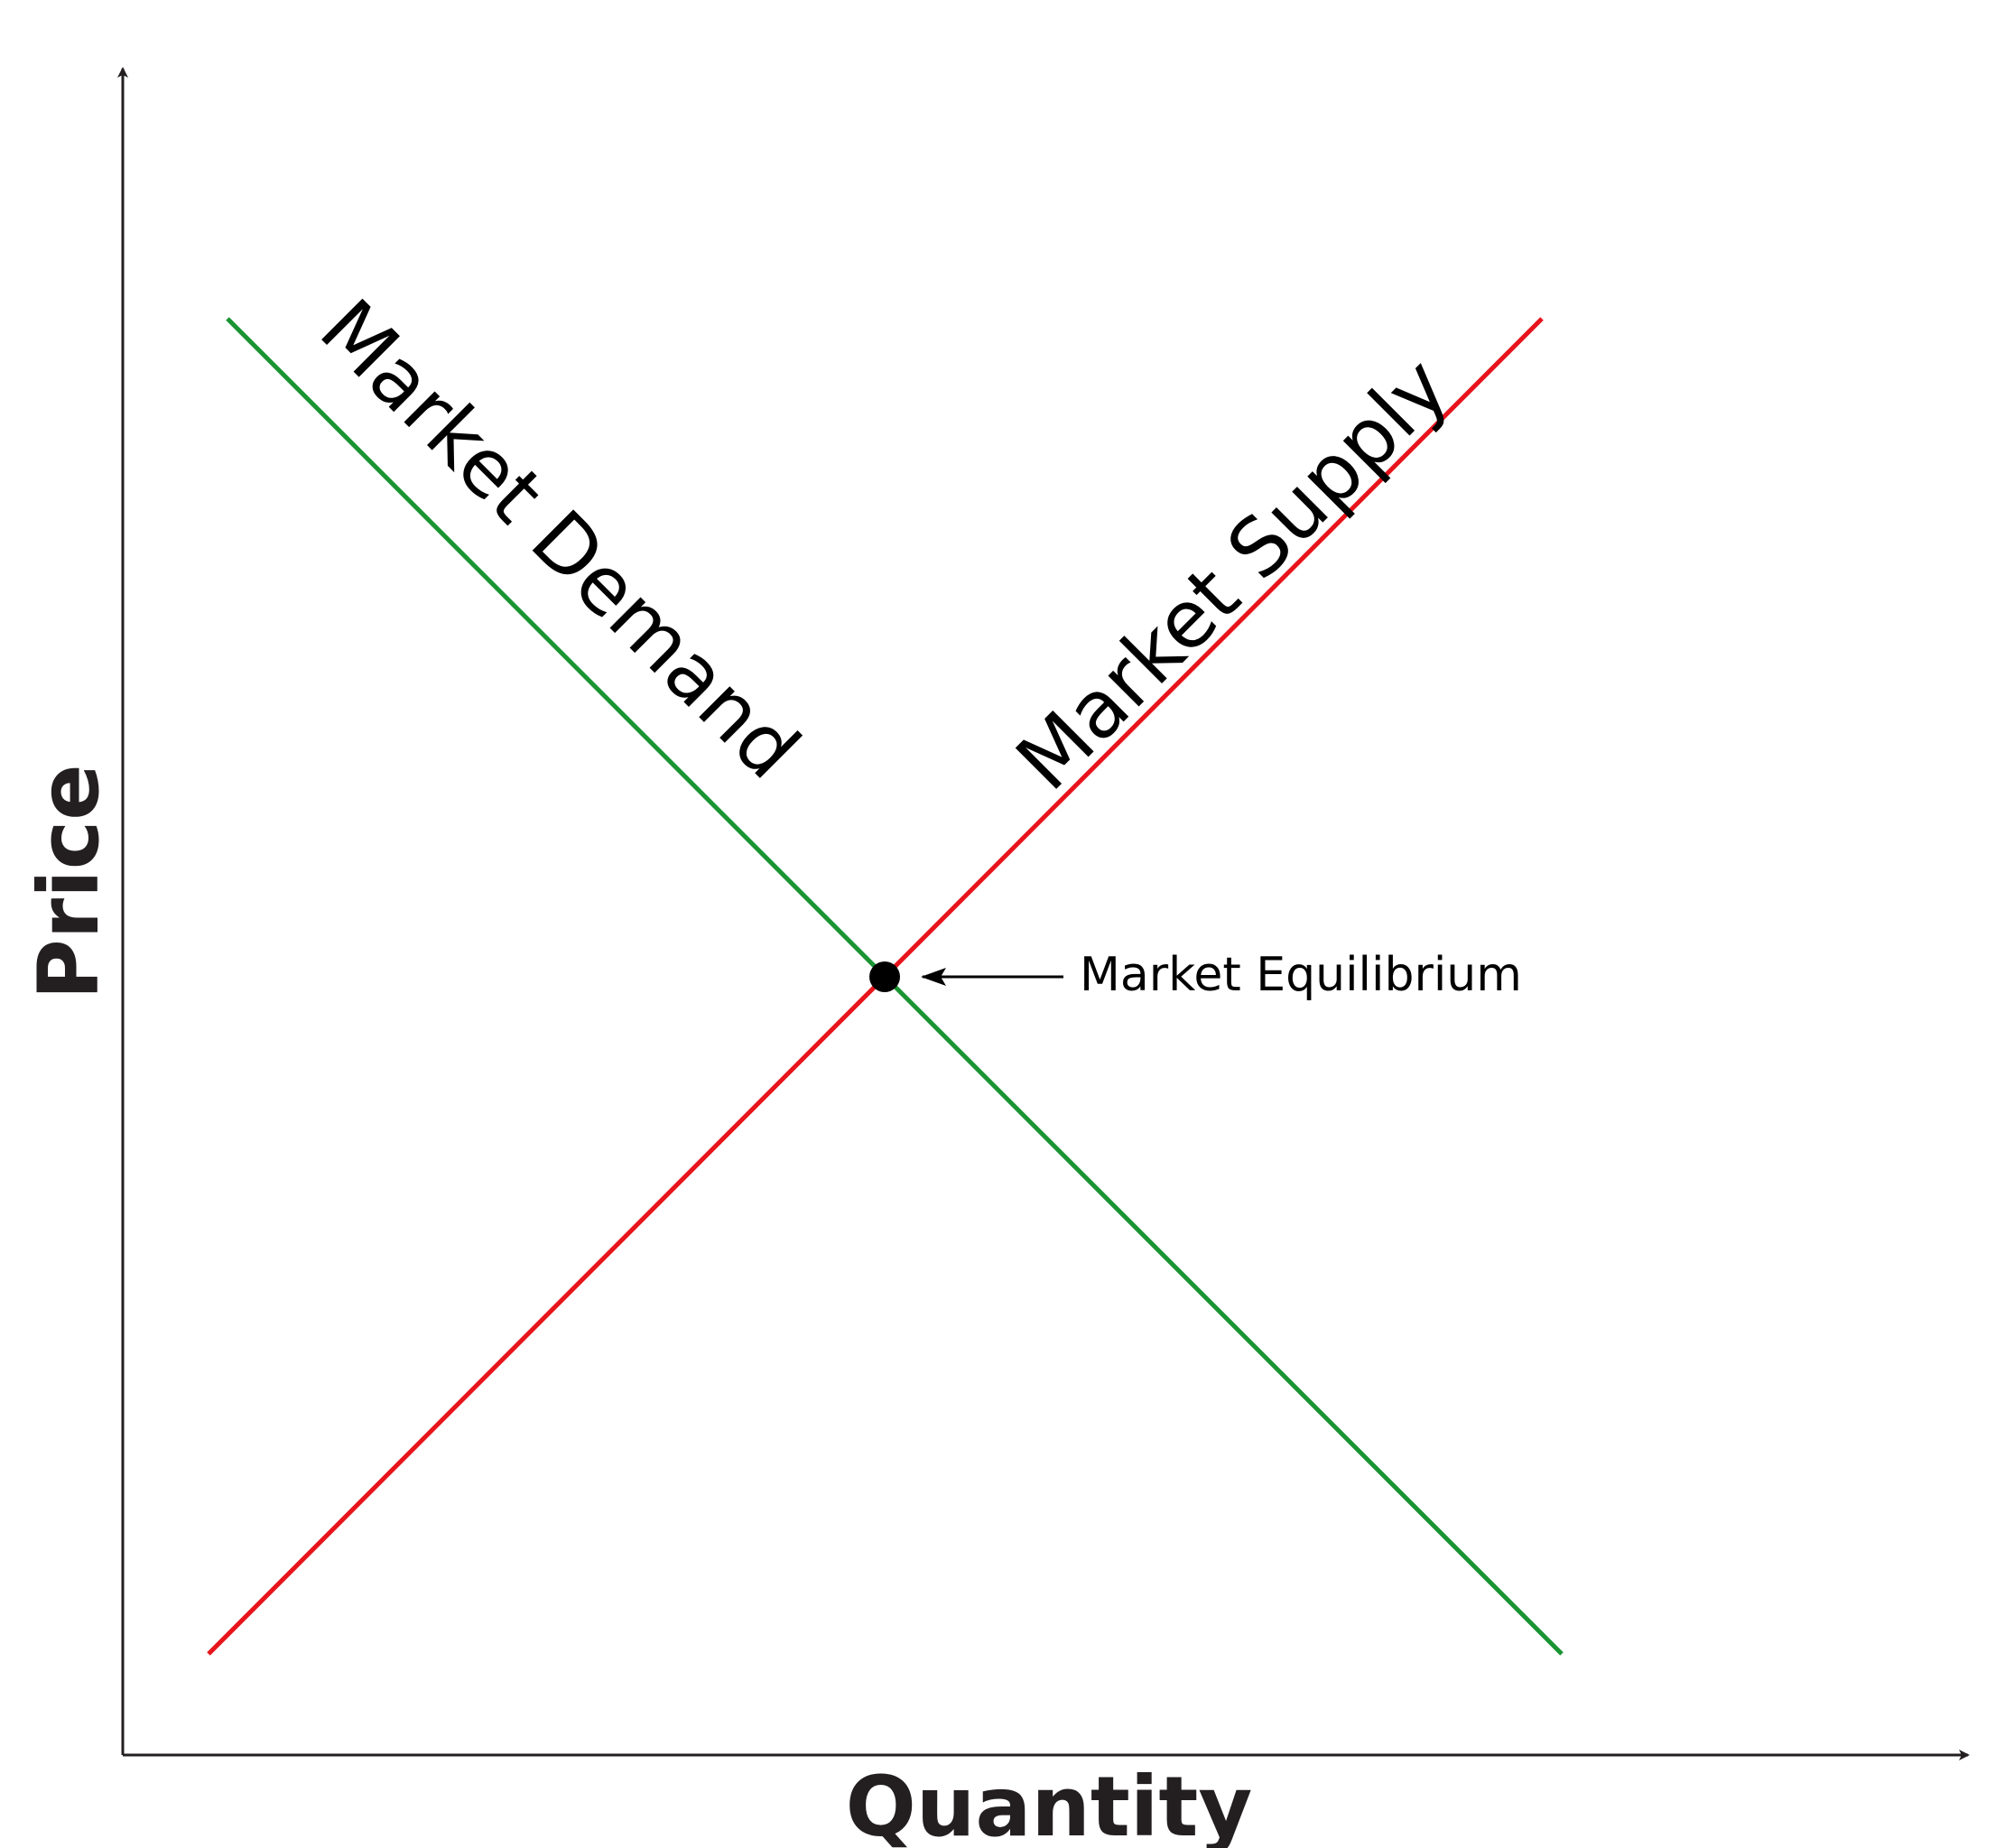  I want to click on x-axis-title: Quantity, so click(1049, 1803).